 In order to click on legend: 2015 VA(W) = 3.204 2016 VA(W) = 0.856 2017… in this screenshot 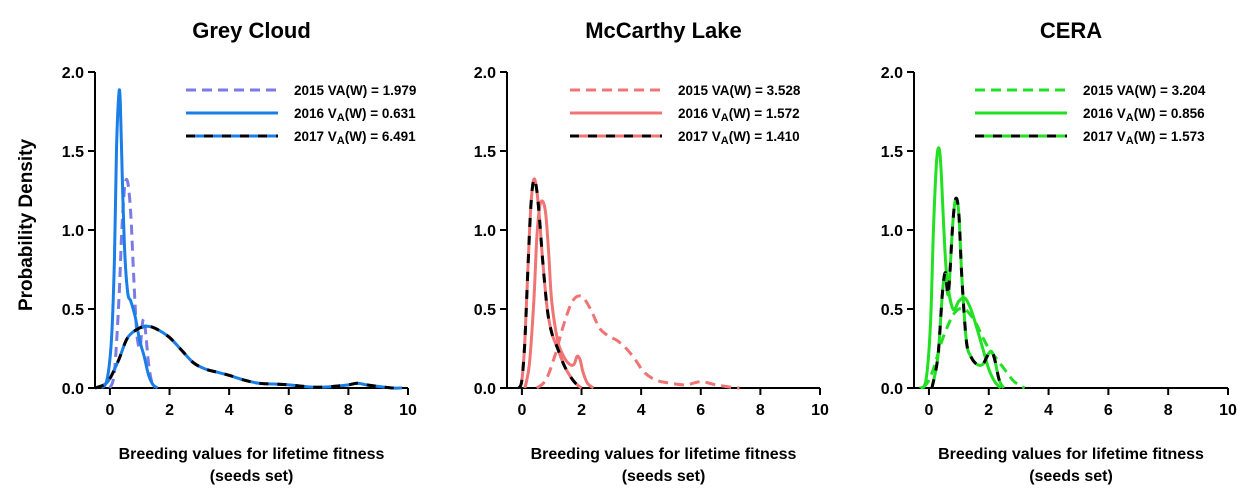, I will do `click(1090, 115)`.